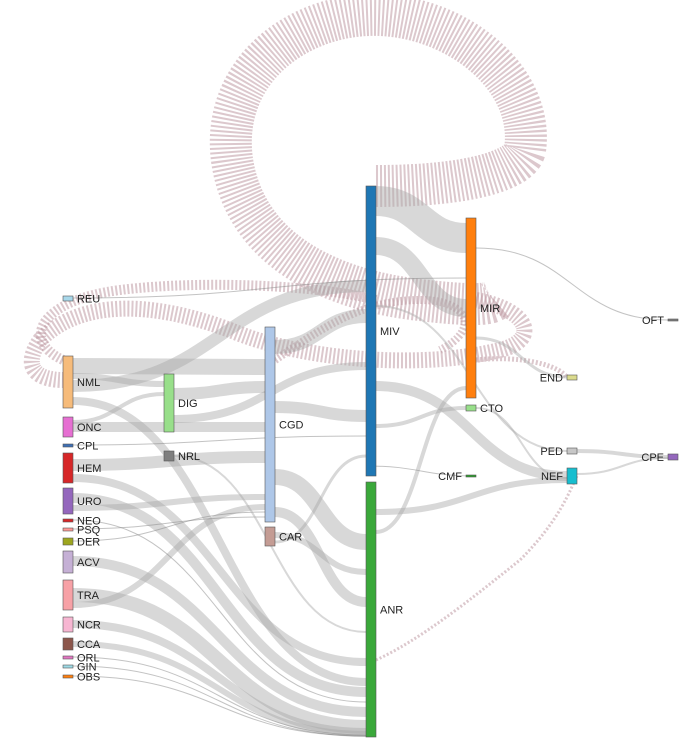  What do you see at coordinates (421, 417) in the screenshot?
I see `flow-link-miv-cto` at bounding box center [421, 417].